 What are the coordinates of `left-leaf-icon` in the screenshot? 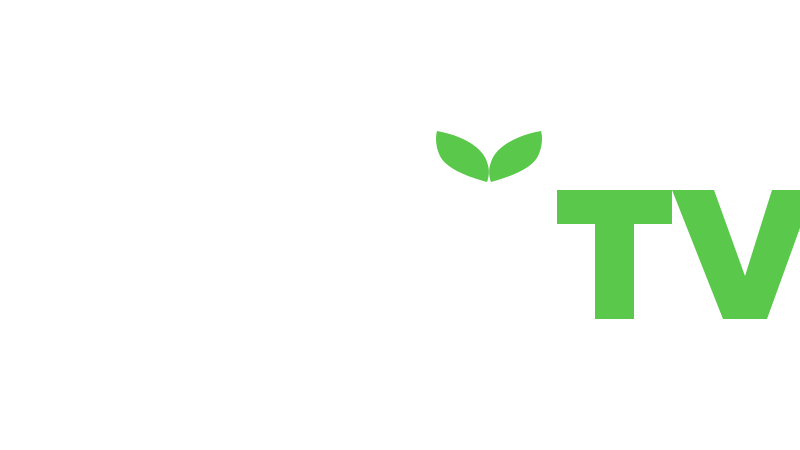 It's located at (462, 156).